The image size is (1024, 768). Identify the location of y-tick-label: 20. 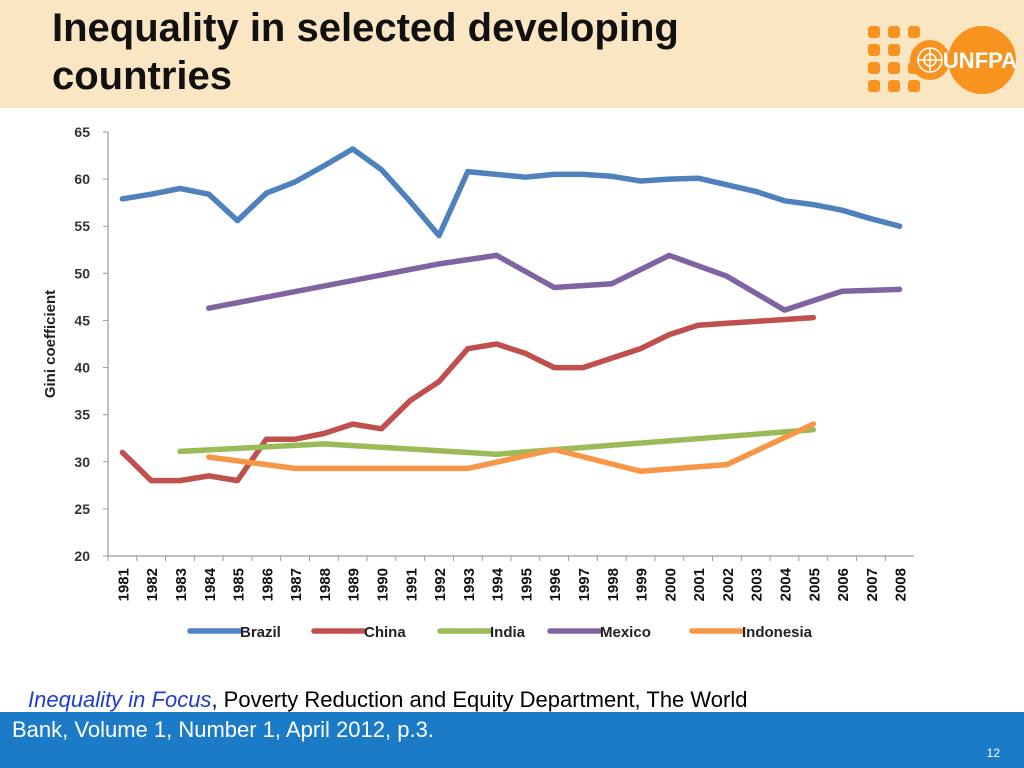
(82, 556).